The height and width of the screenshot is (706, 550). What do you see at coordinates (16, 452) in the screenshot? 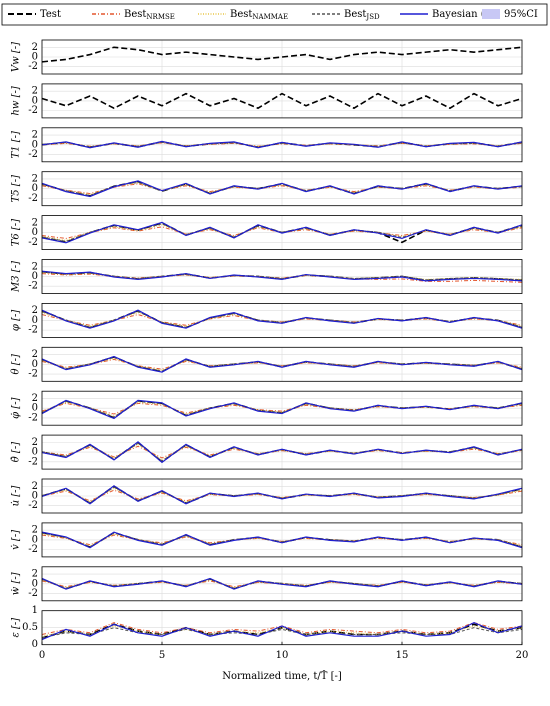
I see `y-axis-label: θ̇ [-]` at bounding box center [16, 452].